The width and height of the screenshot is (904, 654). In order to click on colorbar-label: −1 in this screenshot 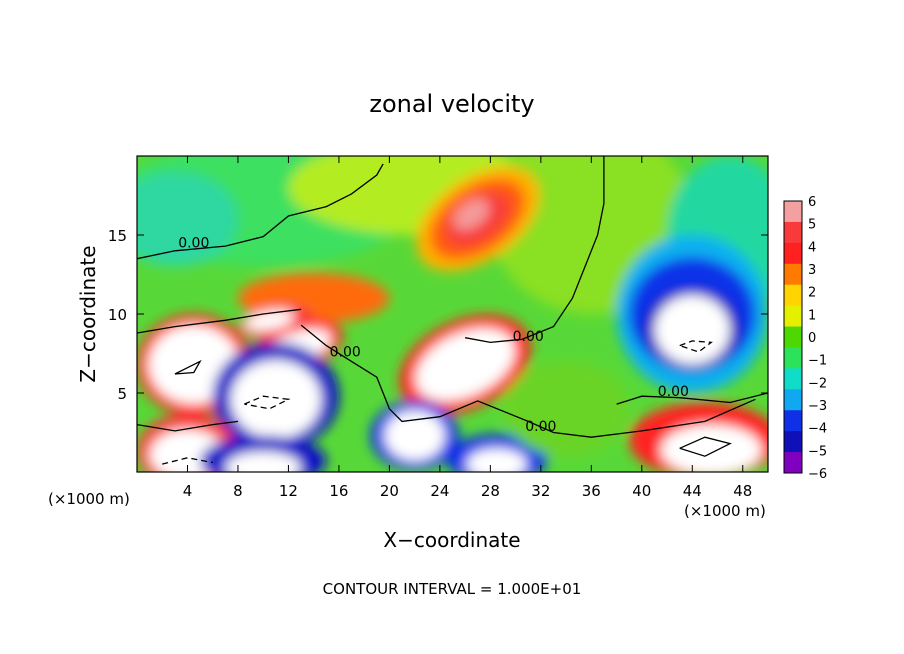, I will do `click(817, 361)`.